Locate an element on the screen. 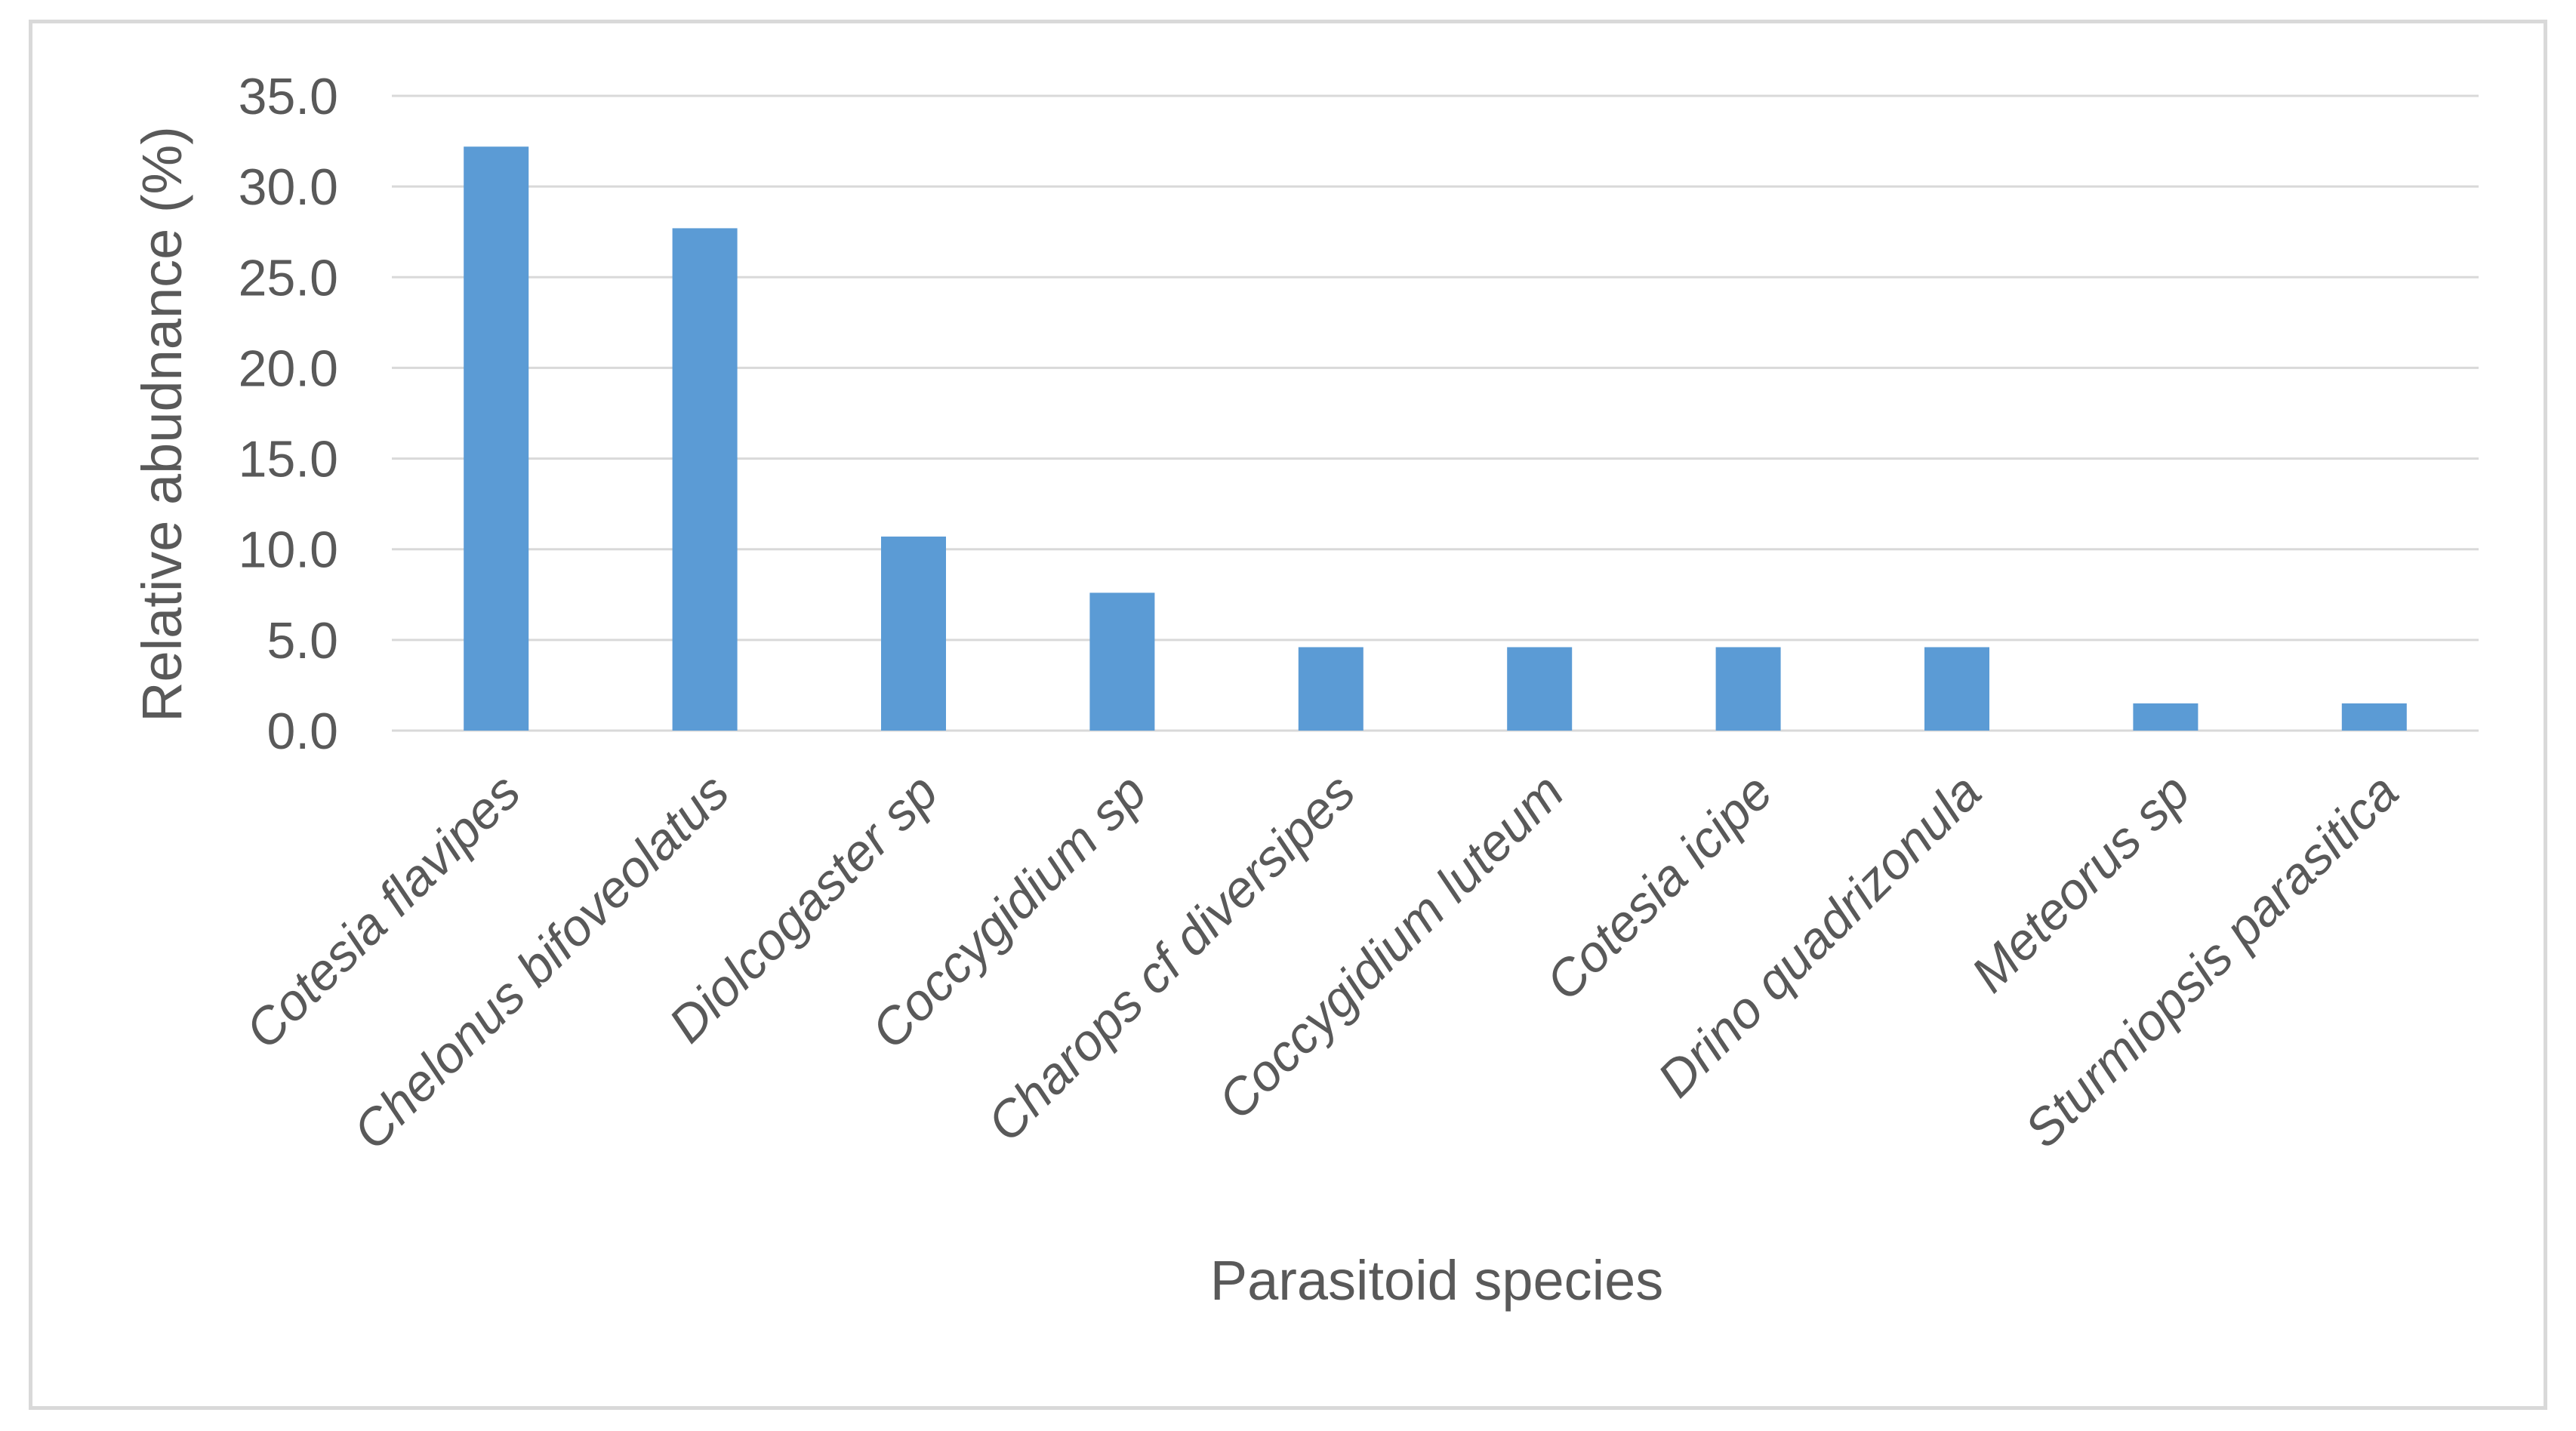  y-tick-label: 15.0 is located at coordinates (288, 459).